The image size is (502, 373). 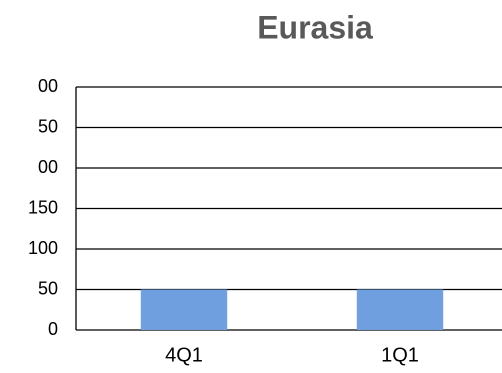 I want to click on chart-title: Eurasia, so click(x=315, y=27).